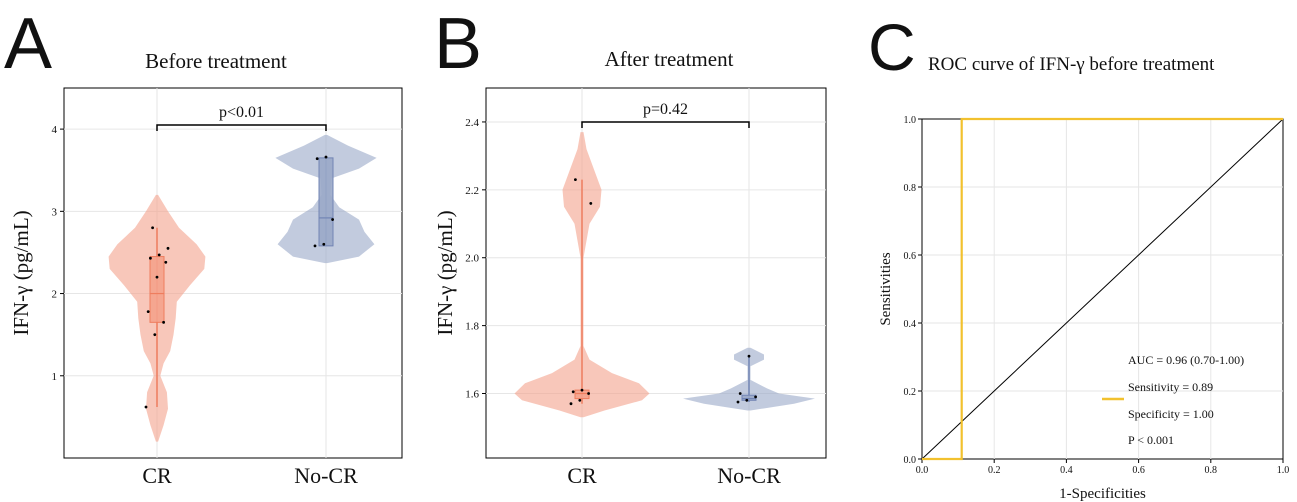 This screenshot has height=502, width=1297. Describe the element at coordinates (1151, 440) in the screenshot. I see `legend-line: P < 0.001` at that location.